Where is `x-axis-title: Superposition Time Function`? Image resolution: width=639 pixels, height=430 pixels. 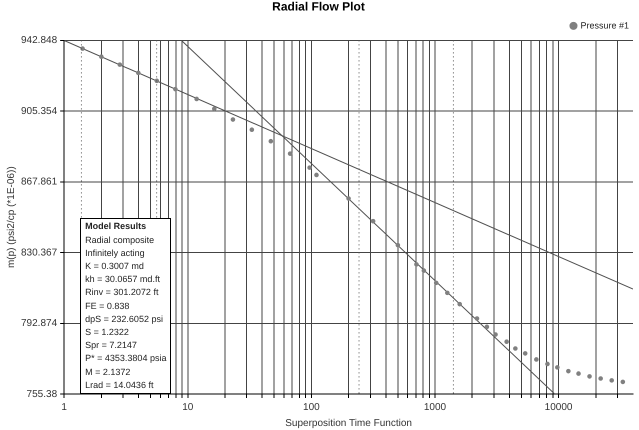 x-axis-title: Superposition Time Function is located at coordinates (348, 423).